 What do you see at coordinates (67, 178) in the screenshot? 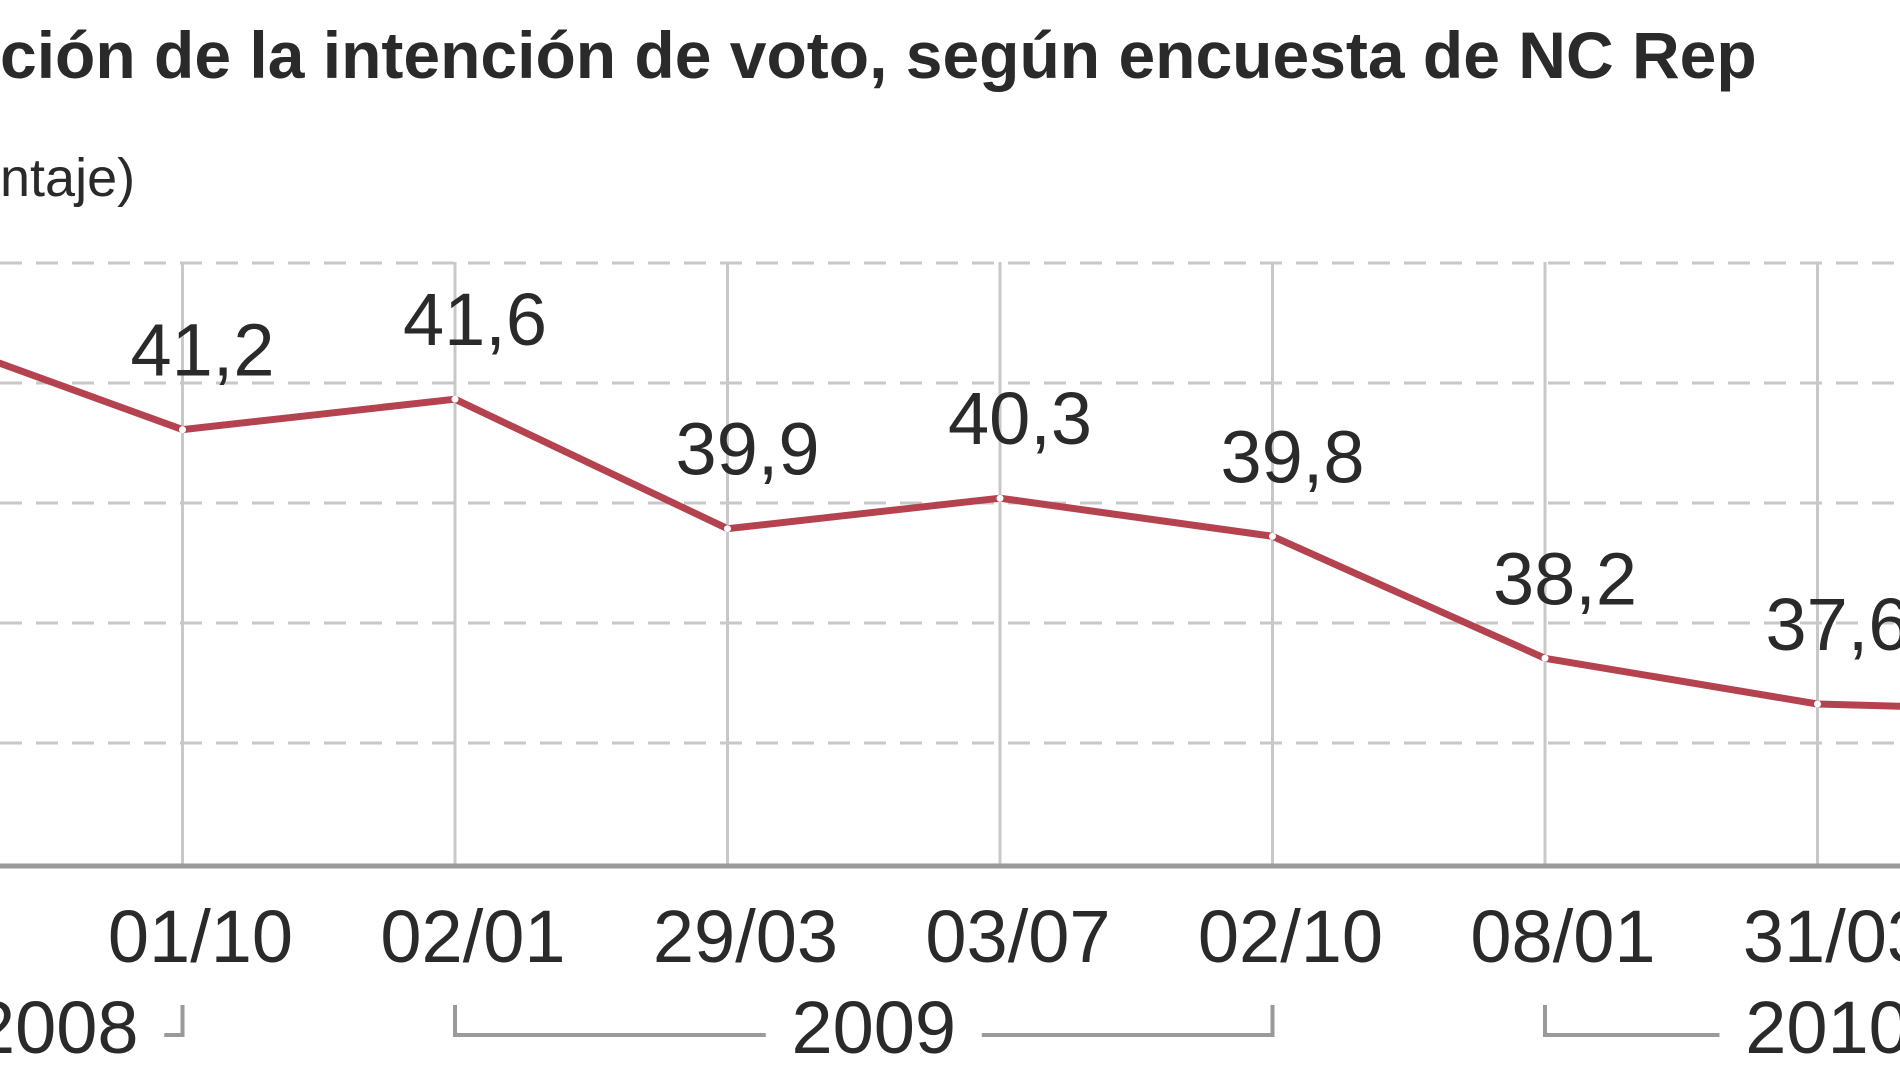
I see `unit-label: ntaje)` at bounding box center [67, 178].